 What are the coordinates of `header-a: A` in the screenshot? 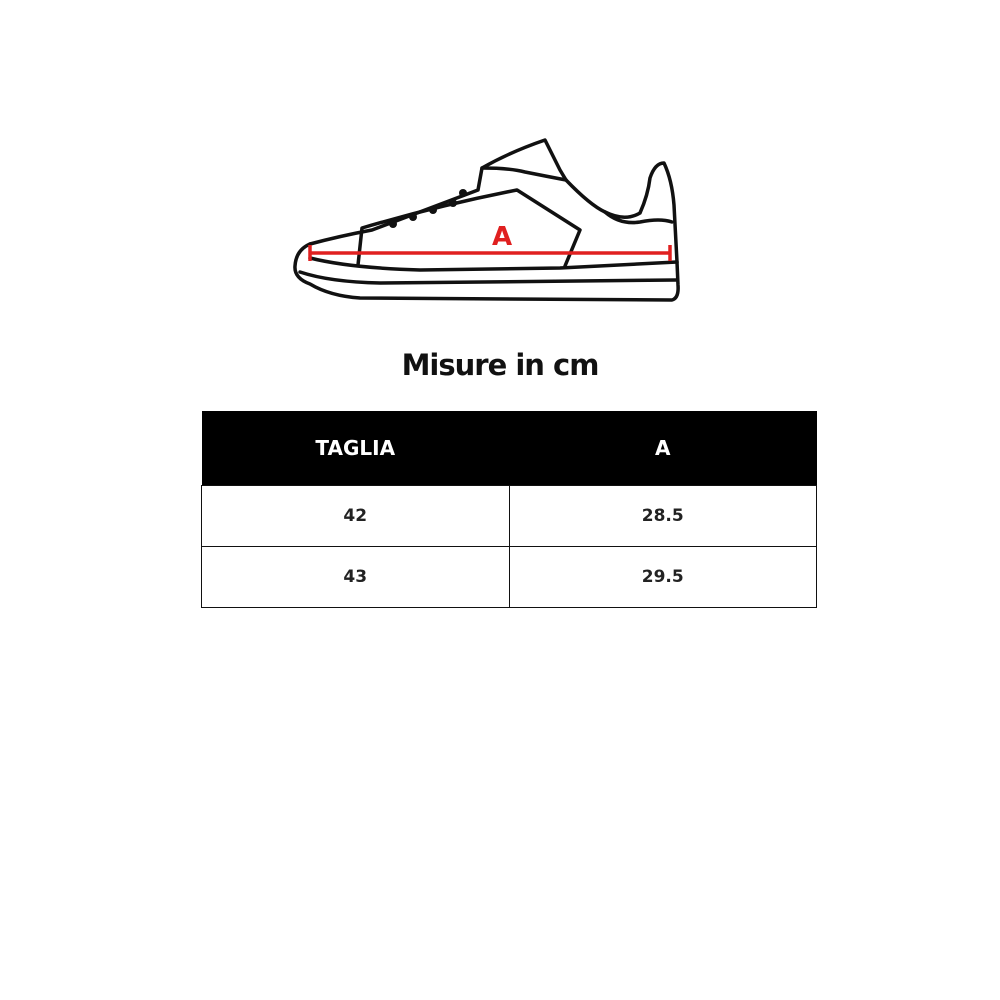 It's located at (663, 448).